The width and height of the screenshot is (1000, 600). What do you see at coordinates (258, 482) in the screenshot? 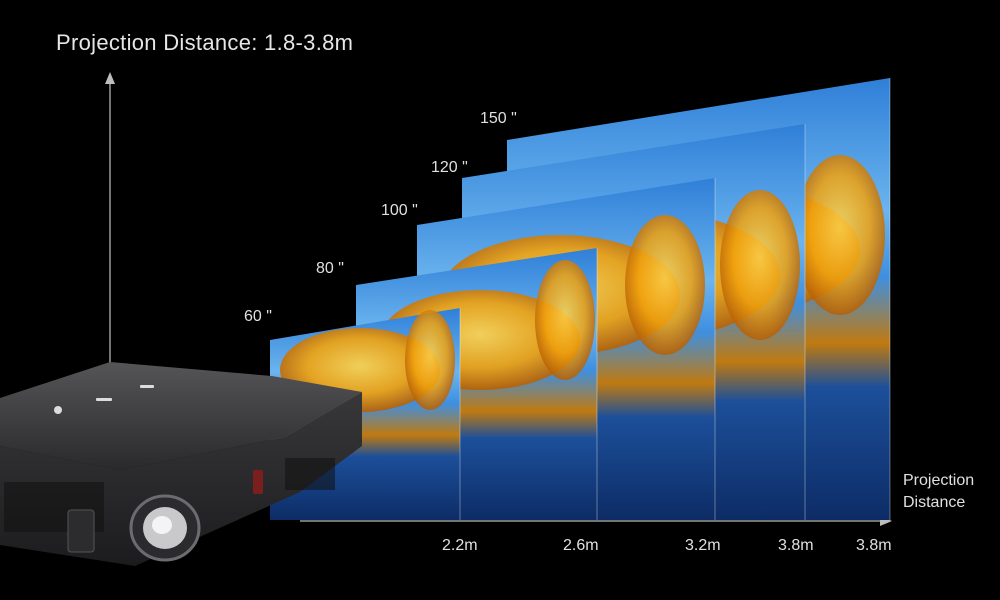
I see `indicator-light` at bounding box center [258, 482].